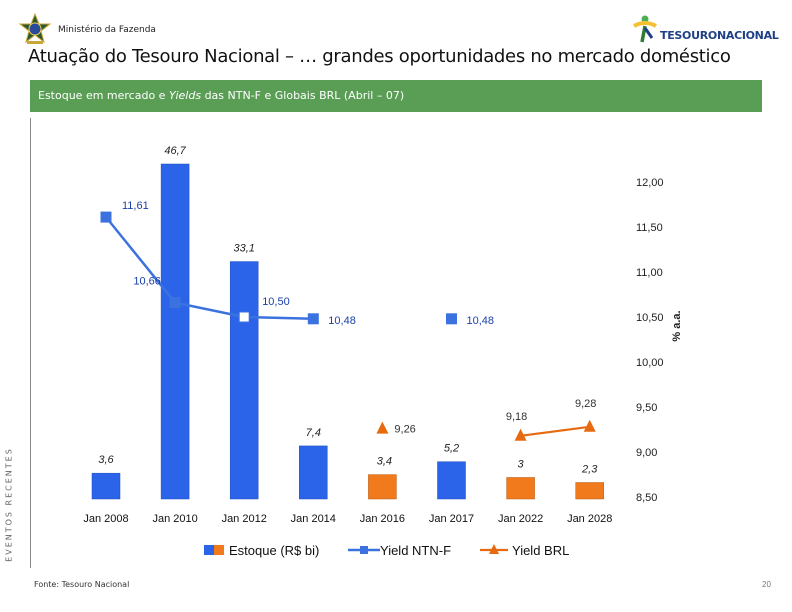  What do you see at coordinates (244, 519) in the screenshot?
I see `category-label-3: Jan 2012` at bounding box center [244, 519].